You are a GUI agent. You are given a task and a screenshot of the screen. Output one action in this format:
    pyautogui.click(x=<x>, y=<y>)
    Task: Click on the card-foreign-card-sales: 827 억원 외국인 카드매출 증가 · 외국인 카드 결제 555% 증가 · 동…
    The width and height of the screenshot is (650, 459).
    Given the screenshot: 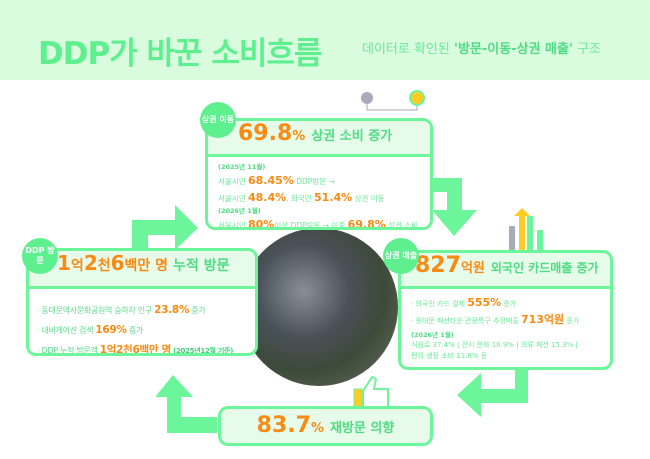 What is the action you would take?
    pyautogui.click(x=505, y=310)
    